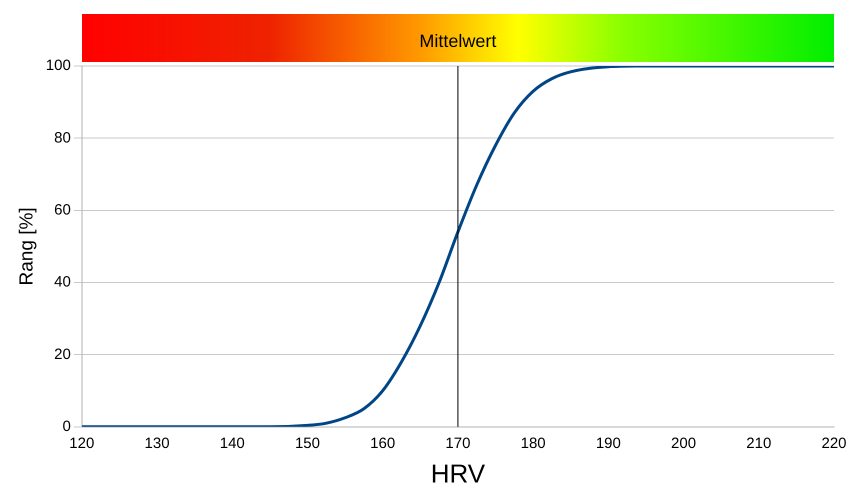 This screenshot has width=864, height=503. Describe the element at coordinates (683, 443) in the screenshot. I see `x-tick-label: 200` at that location.